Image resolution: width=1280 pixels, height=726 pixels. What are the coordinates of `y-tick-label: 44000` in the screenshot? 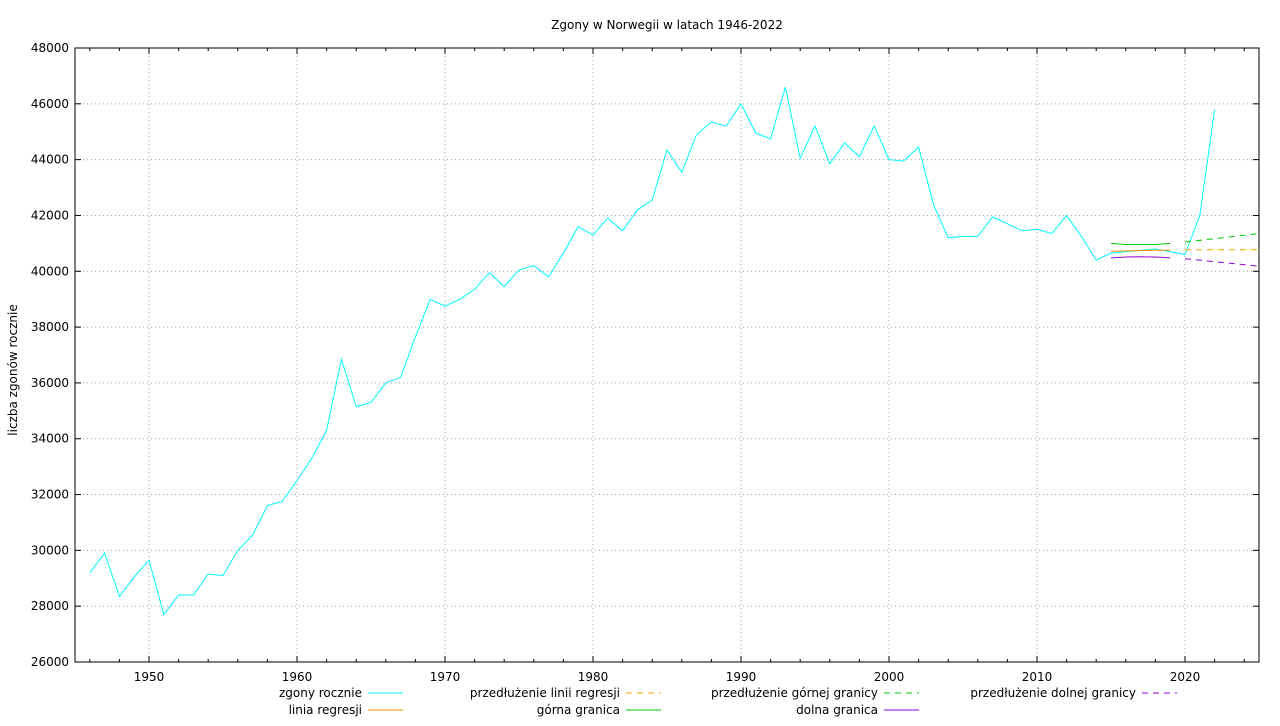 It's located at (50, 160).